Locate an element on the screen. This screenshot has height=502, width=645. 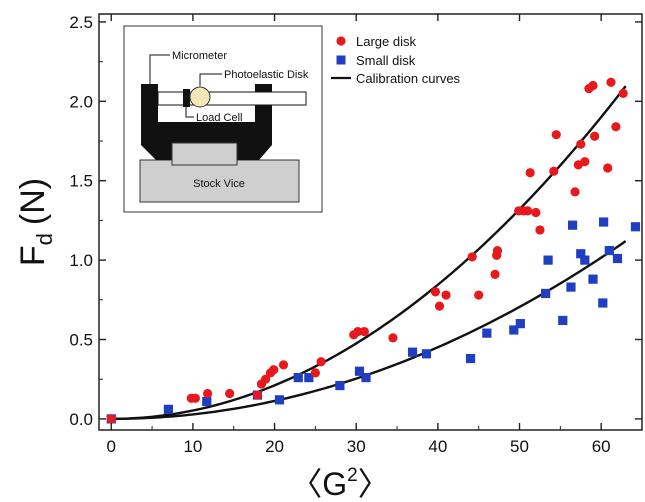
legend-calibration-label: Calibration curves is located at coordinates (408, 78).